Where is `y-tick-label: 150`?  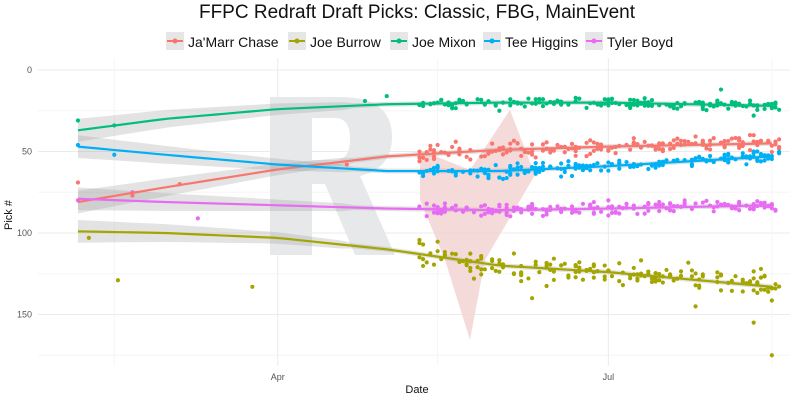
y-tick-label: 150 is located at coordinates (24, 315).